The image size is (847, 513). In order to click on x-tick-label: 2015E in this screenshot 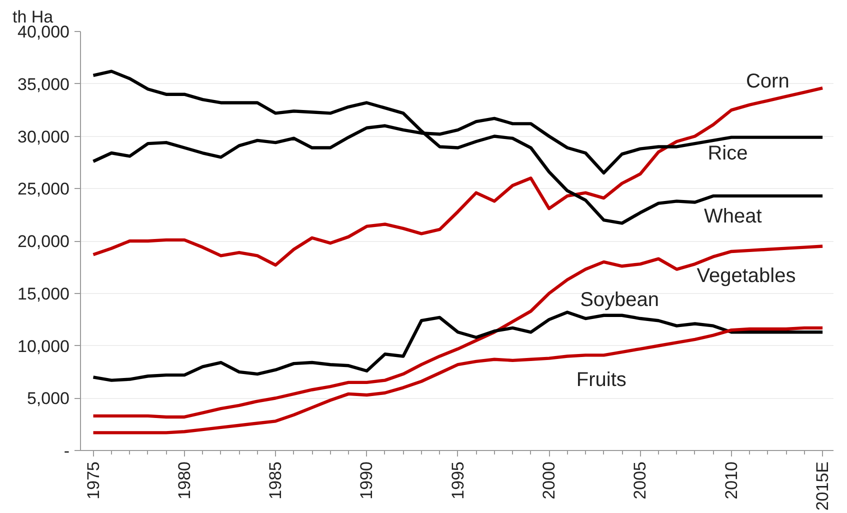, I will do `click(822, 486)`.